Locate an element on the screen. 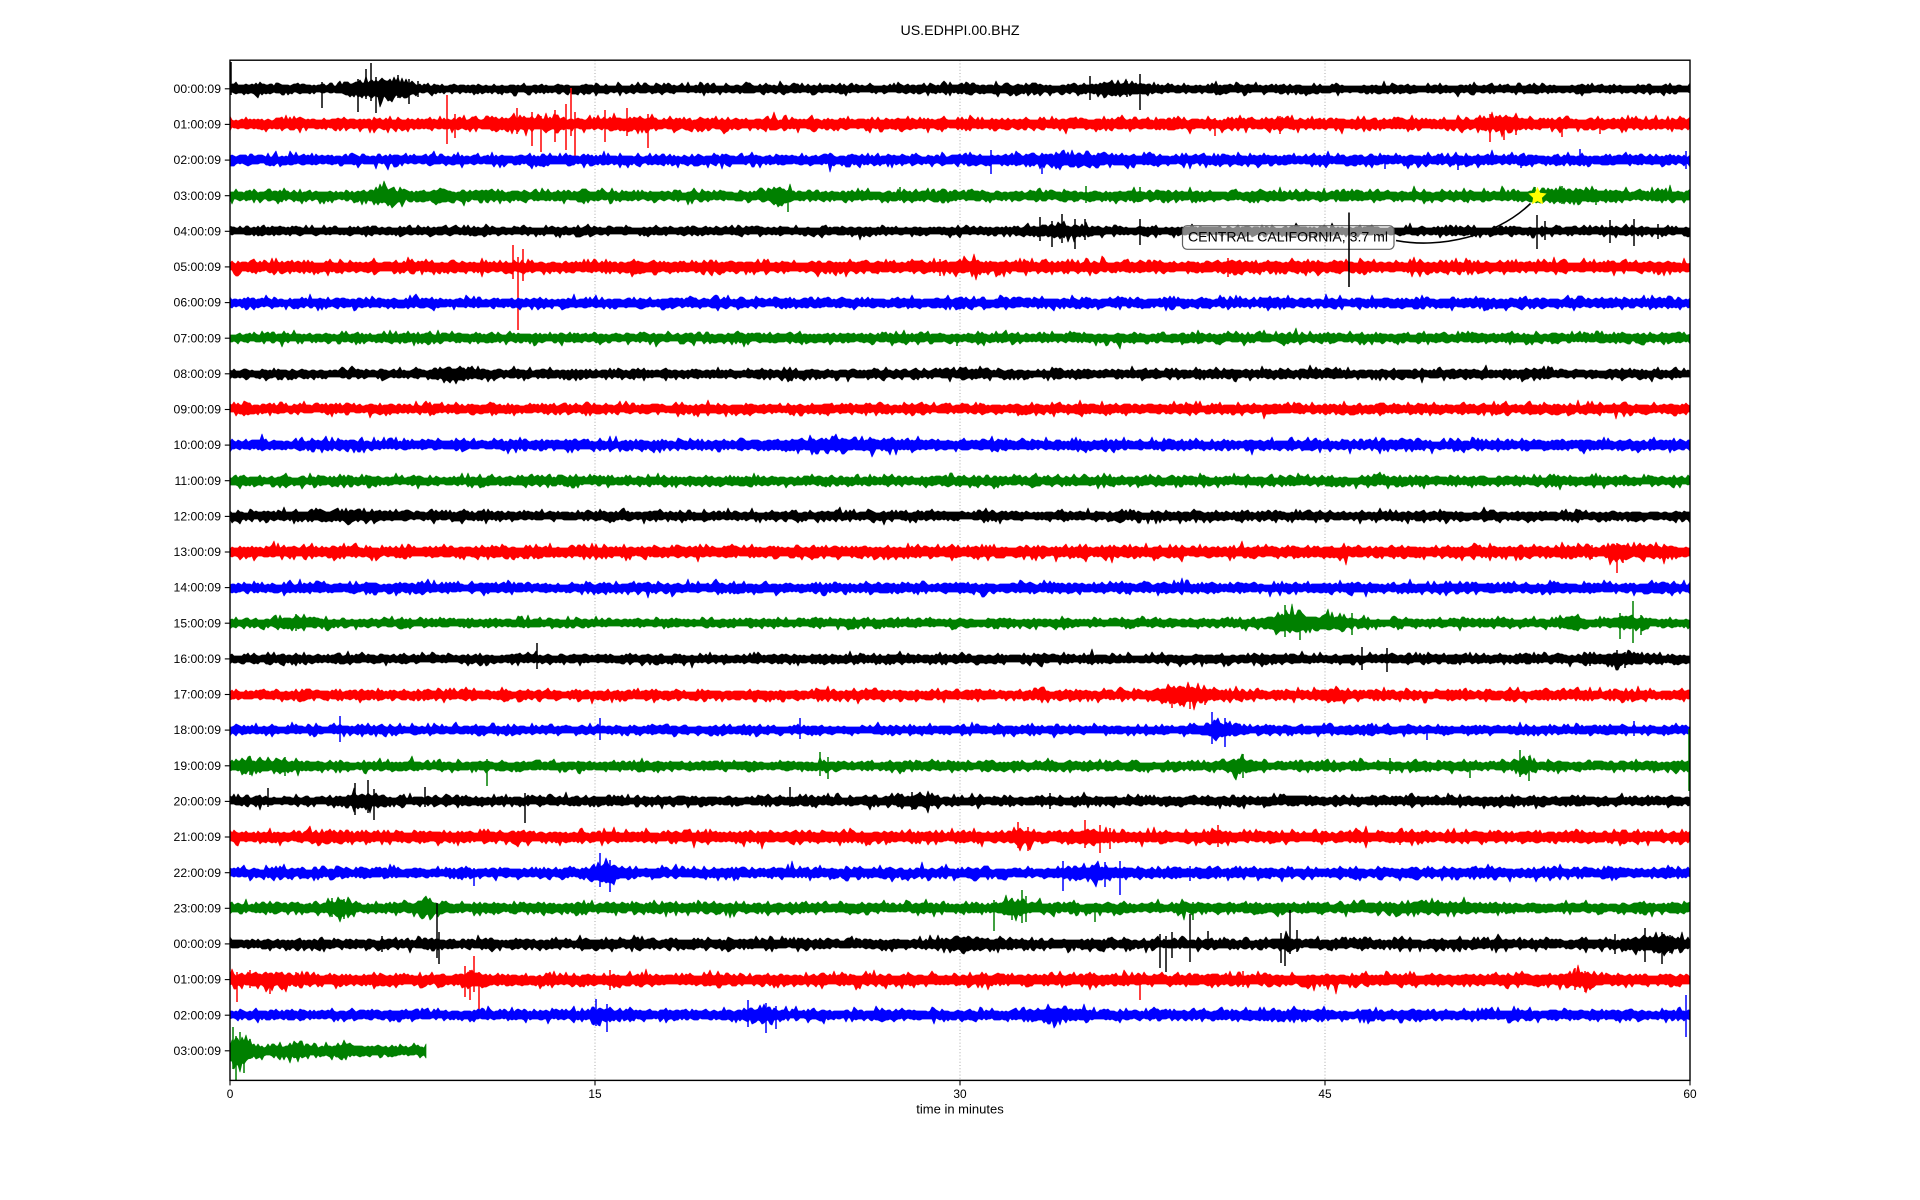 The width and height of the screenshot is (1920, 1200). svg-text: US.EDHPI.00.BHZ is located at coordinates (959, 31).